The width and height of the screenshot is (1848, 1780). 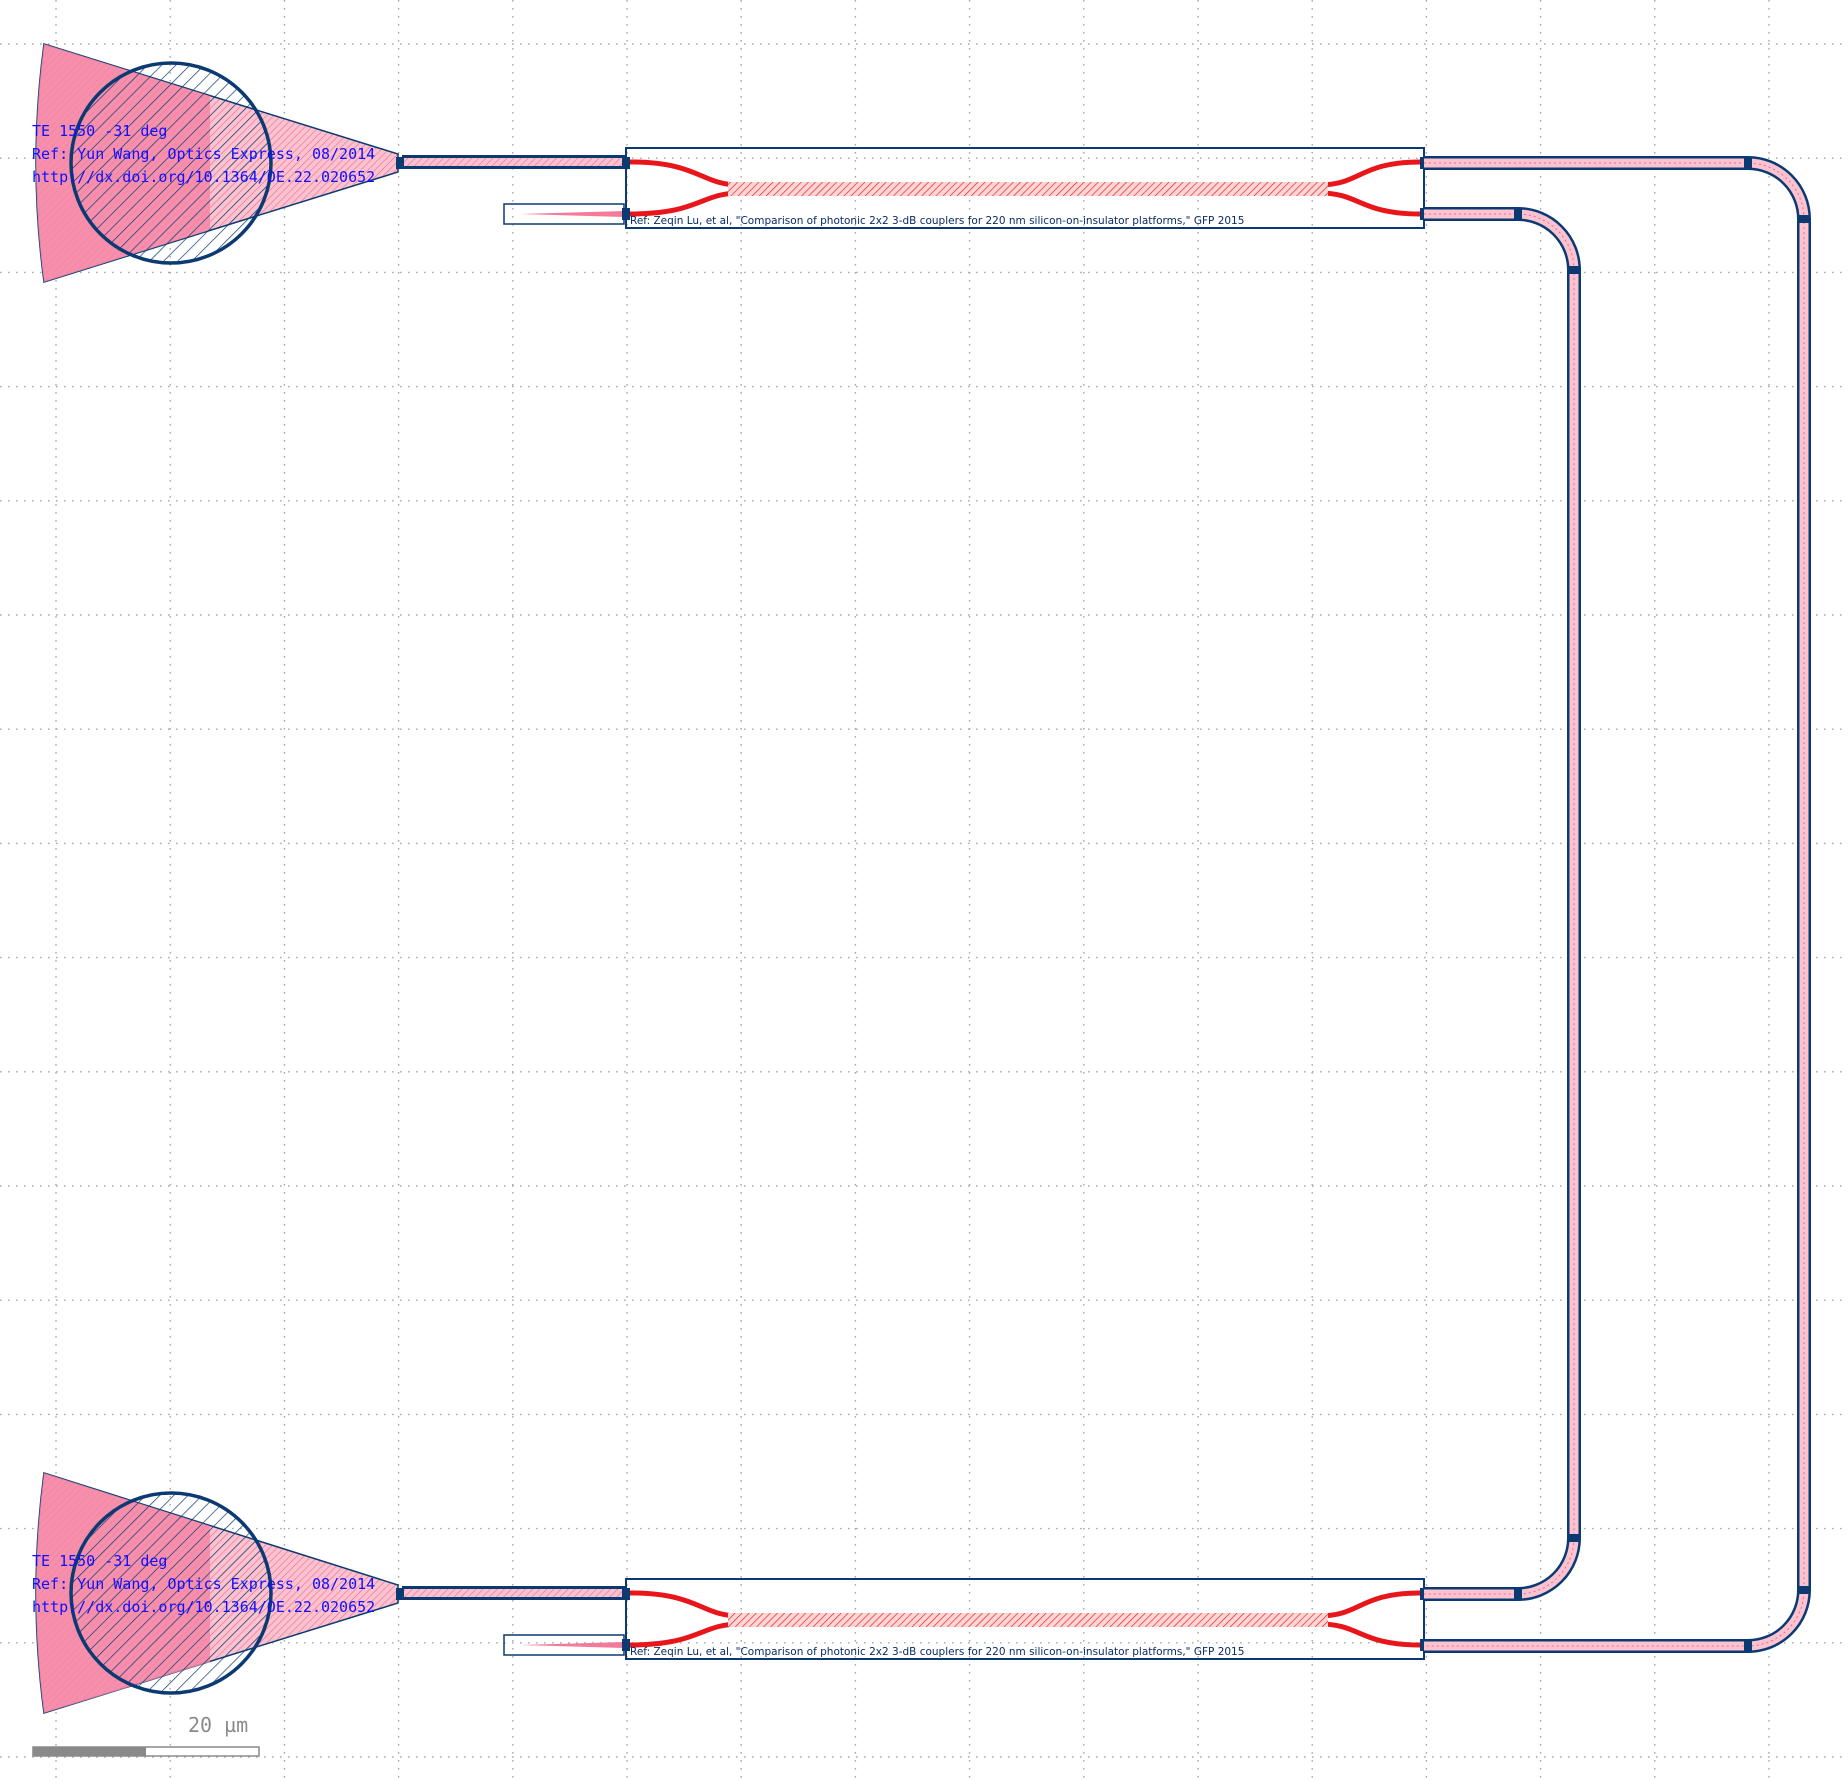 I want to click on scale-bar: 20 µm, so click(x=146, y=1735).